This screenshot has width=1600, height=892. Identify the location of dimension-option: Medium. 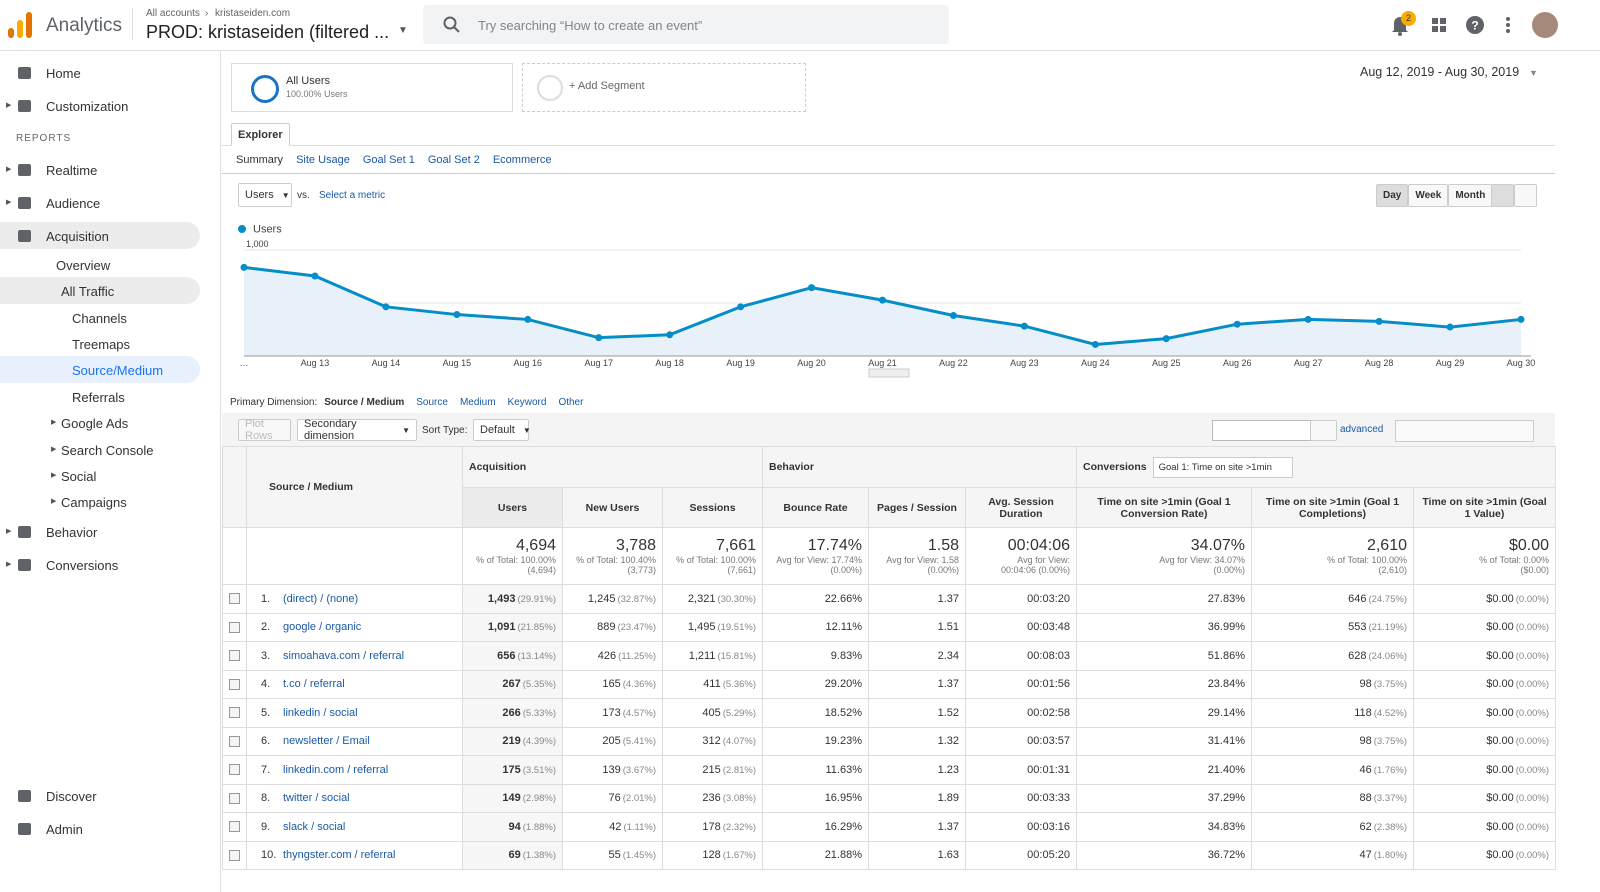
(477, 402).